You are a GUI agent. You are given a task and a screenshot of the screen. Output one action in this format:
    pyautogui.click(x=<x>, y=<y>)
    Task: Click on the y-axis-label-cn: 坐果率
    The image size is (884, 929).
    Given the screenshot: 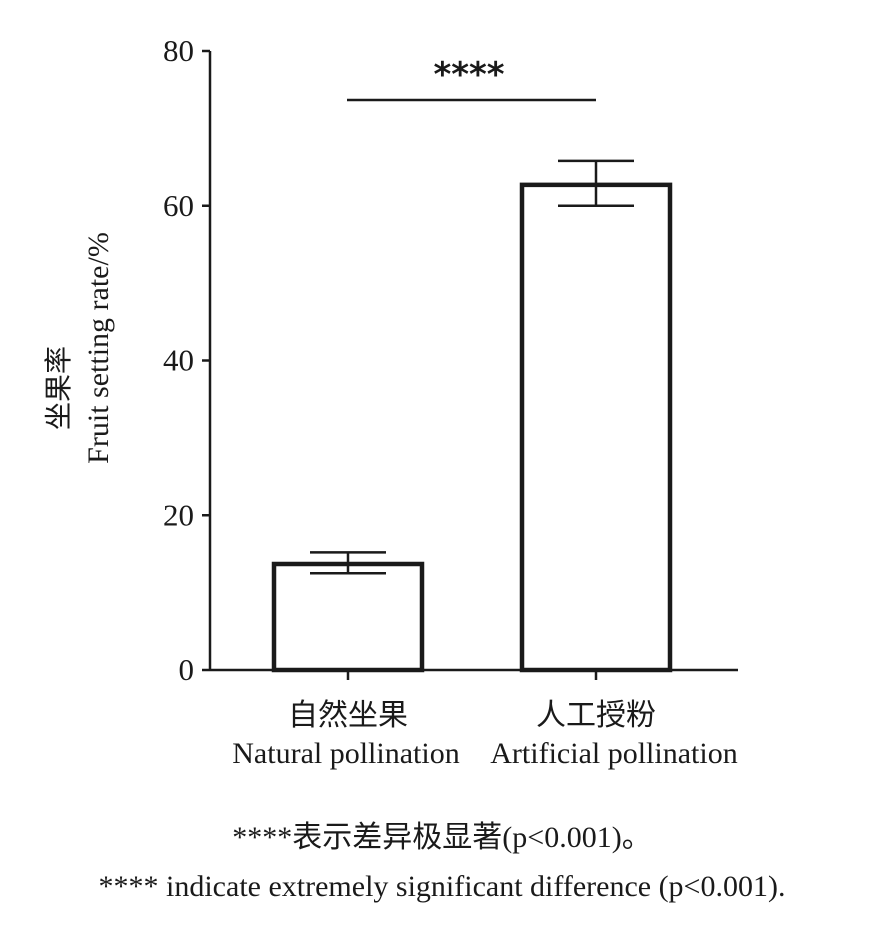 What is the action you would take?
    pyautogui.click(x=58, y=388)
    